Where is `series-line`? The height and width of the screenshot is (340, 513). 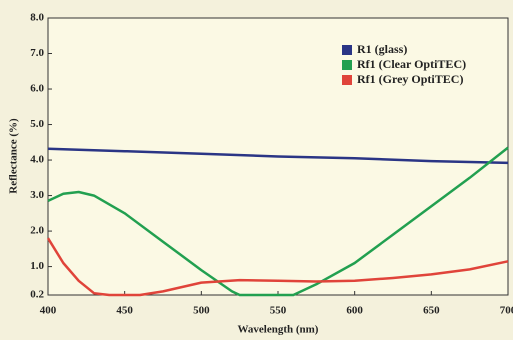
series-line is located at coordinates (278, 156).